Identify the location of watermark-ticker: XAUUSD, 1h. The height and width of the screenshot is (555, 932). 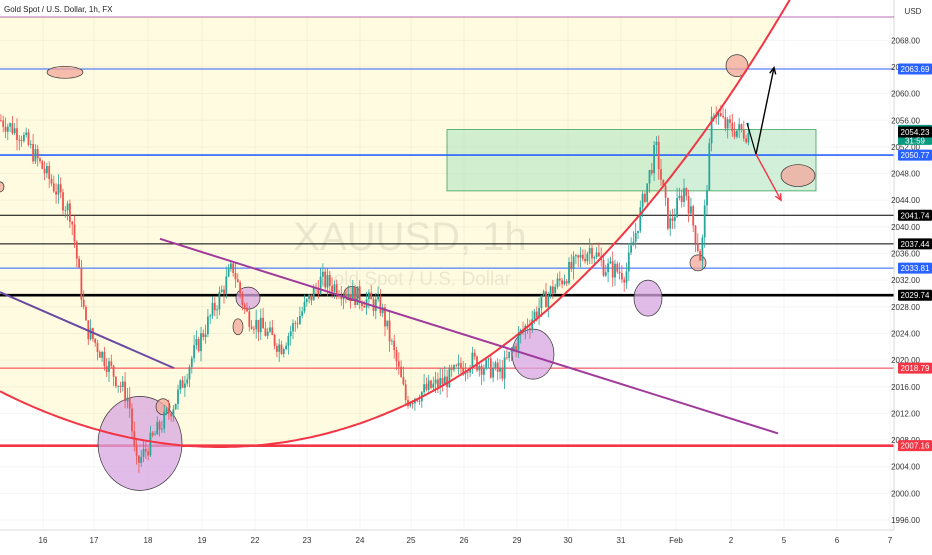
(409, 237).